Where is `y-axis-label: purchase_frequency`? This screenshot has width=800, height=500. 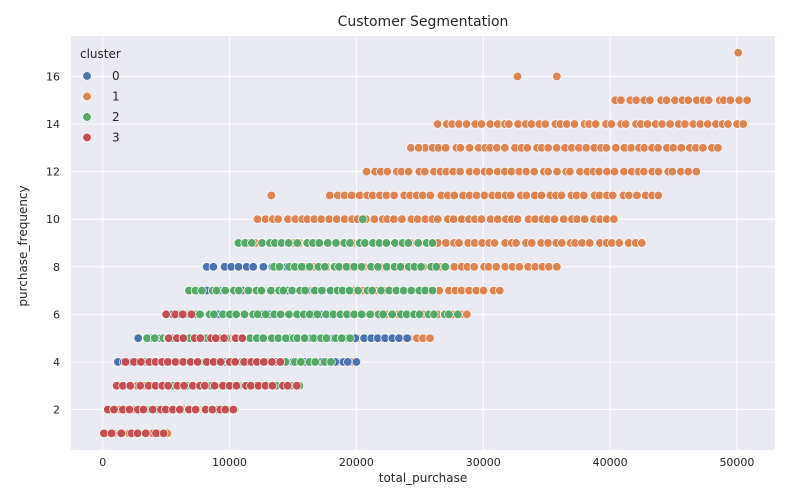
y-axis-label: purchase_frequency is located at coordinates (23, 245).